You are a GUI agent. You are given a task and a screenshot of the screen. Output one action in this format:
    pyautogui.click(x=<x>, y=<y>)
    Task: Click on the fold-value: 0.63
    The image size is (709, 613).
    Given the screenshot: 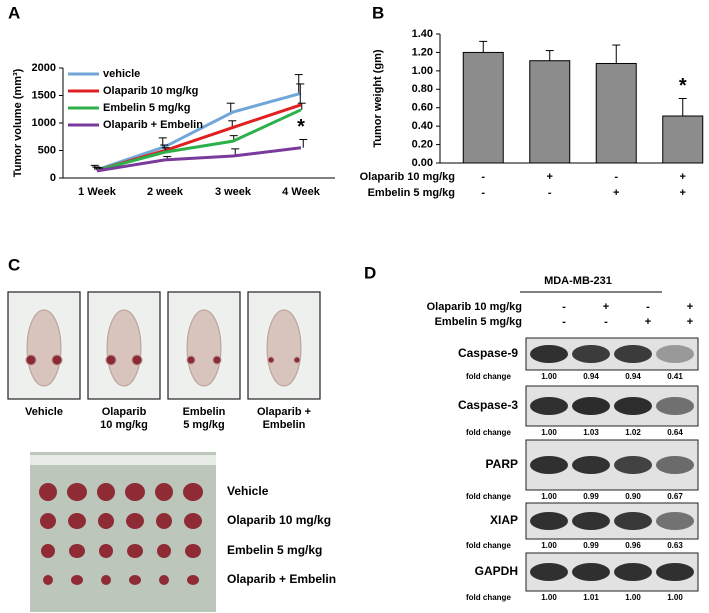 What is the action you would take?
    pyautogui.click(x=675, y=545)
    